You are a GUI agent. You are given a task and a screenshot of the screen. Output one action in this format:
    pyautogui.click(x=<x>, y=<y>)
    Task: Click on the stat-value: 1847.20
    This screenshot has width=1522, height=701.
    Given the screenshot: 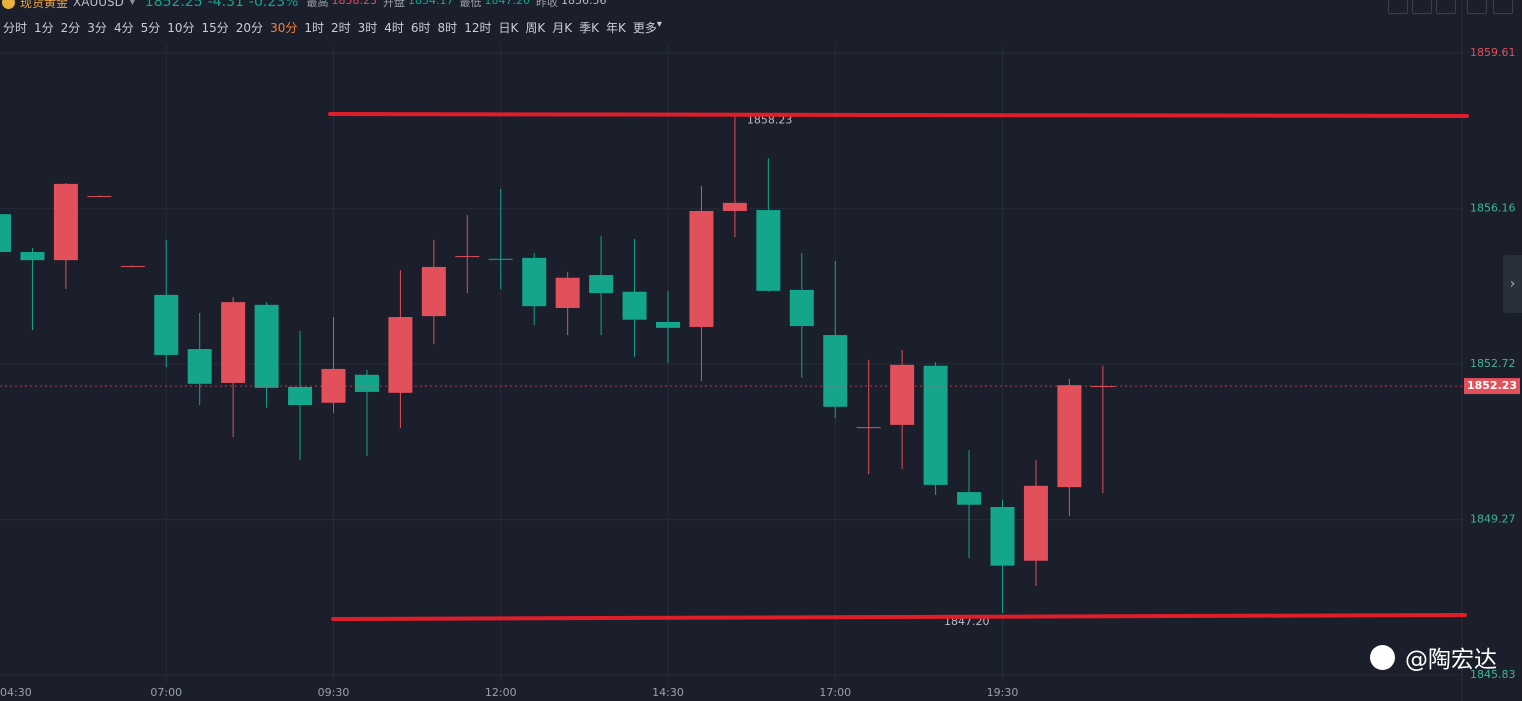 What is the action you would take?
    pyautogui.click(x=507, y=3)
    